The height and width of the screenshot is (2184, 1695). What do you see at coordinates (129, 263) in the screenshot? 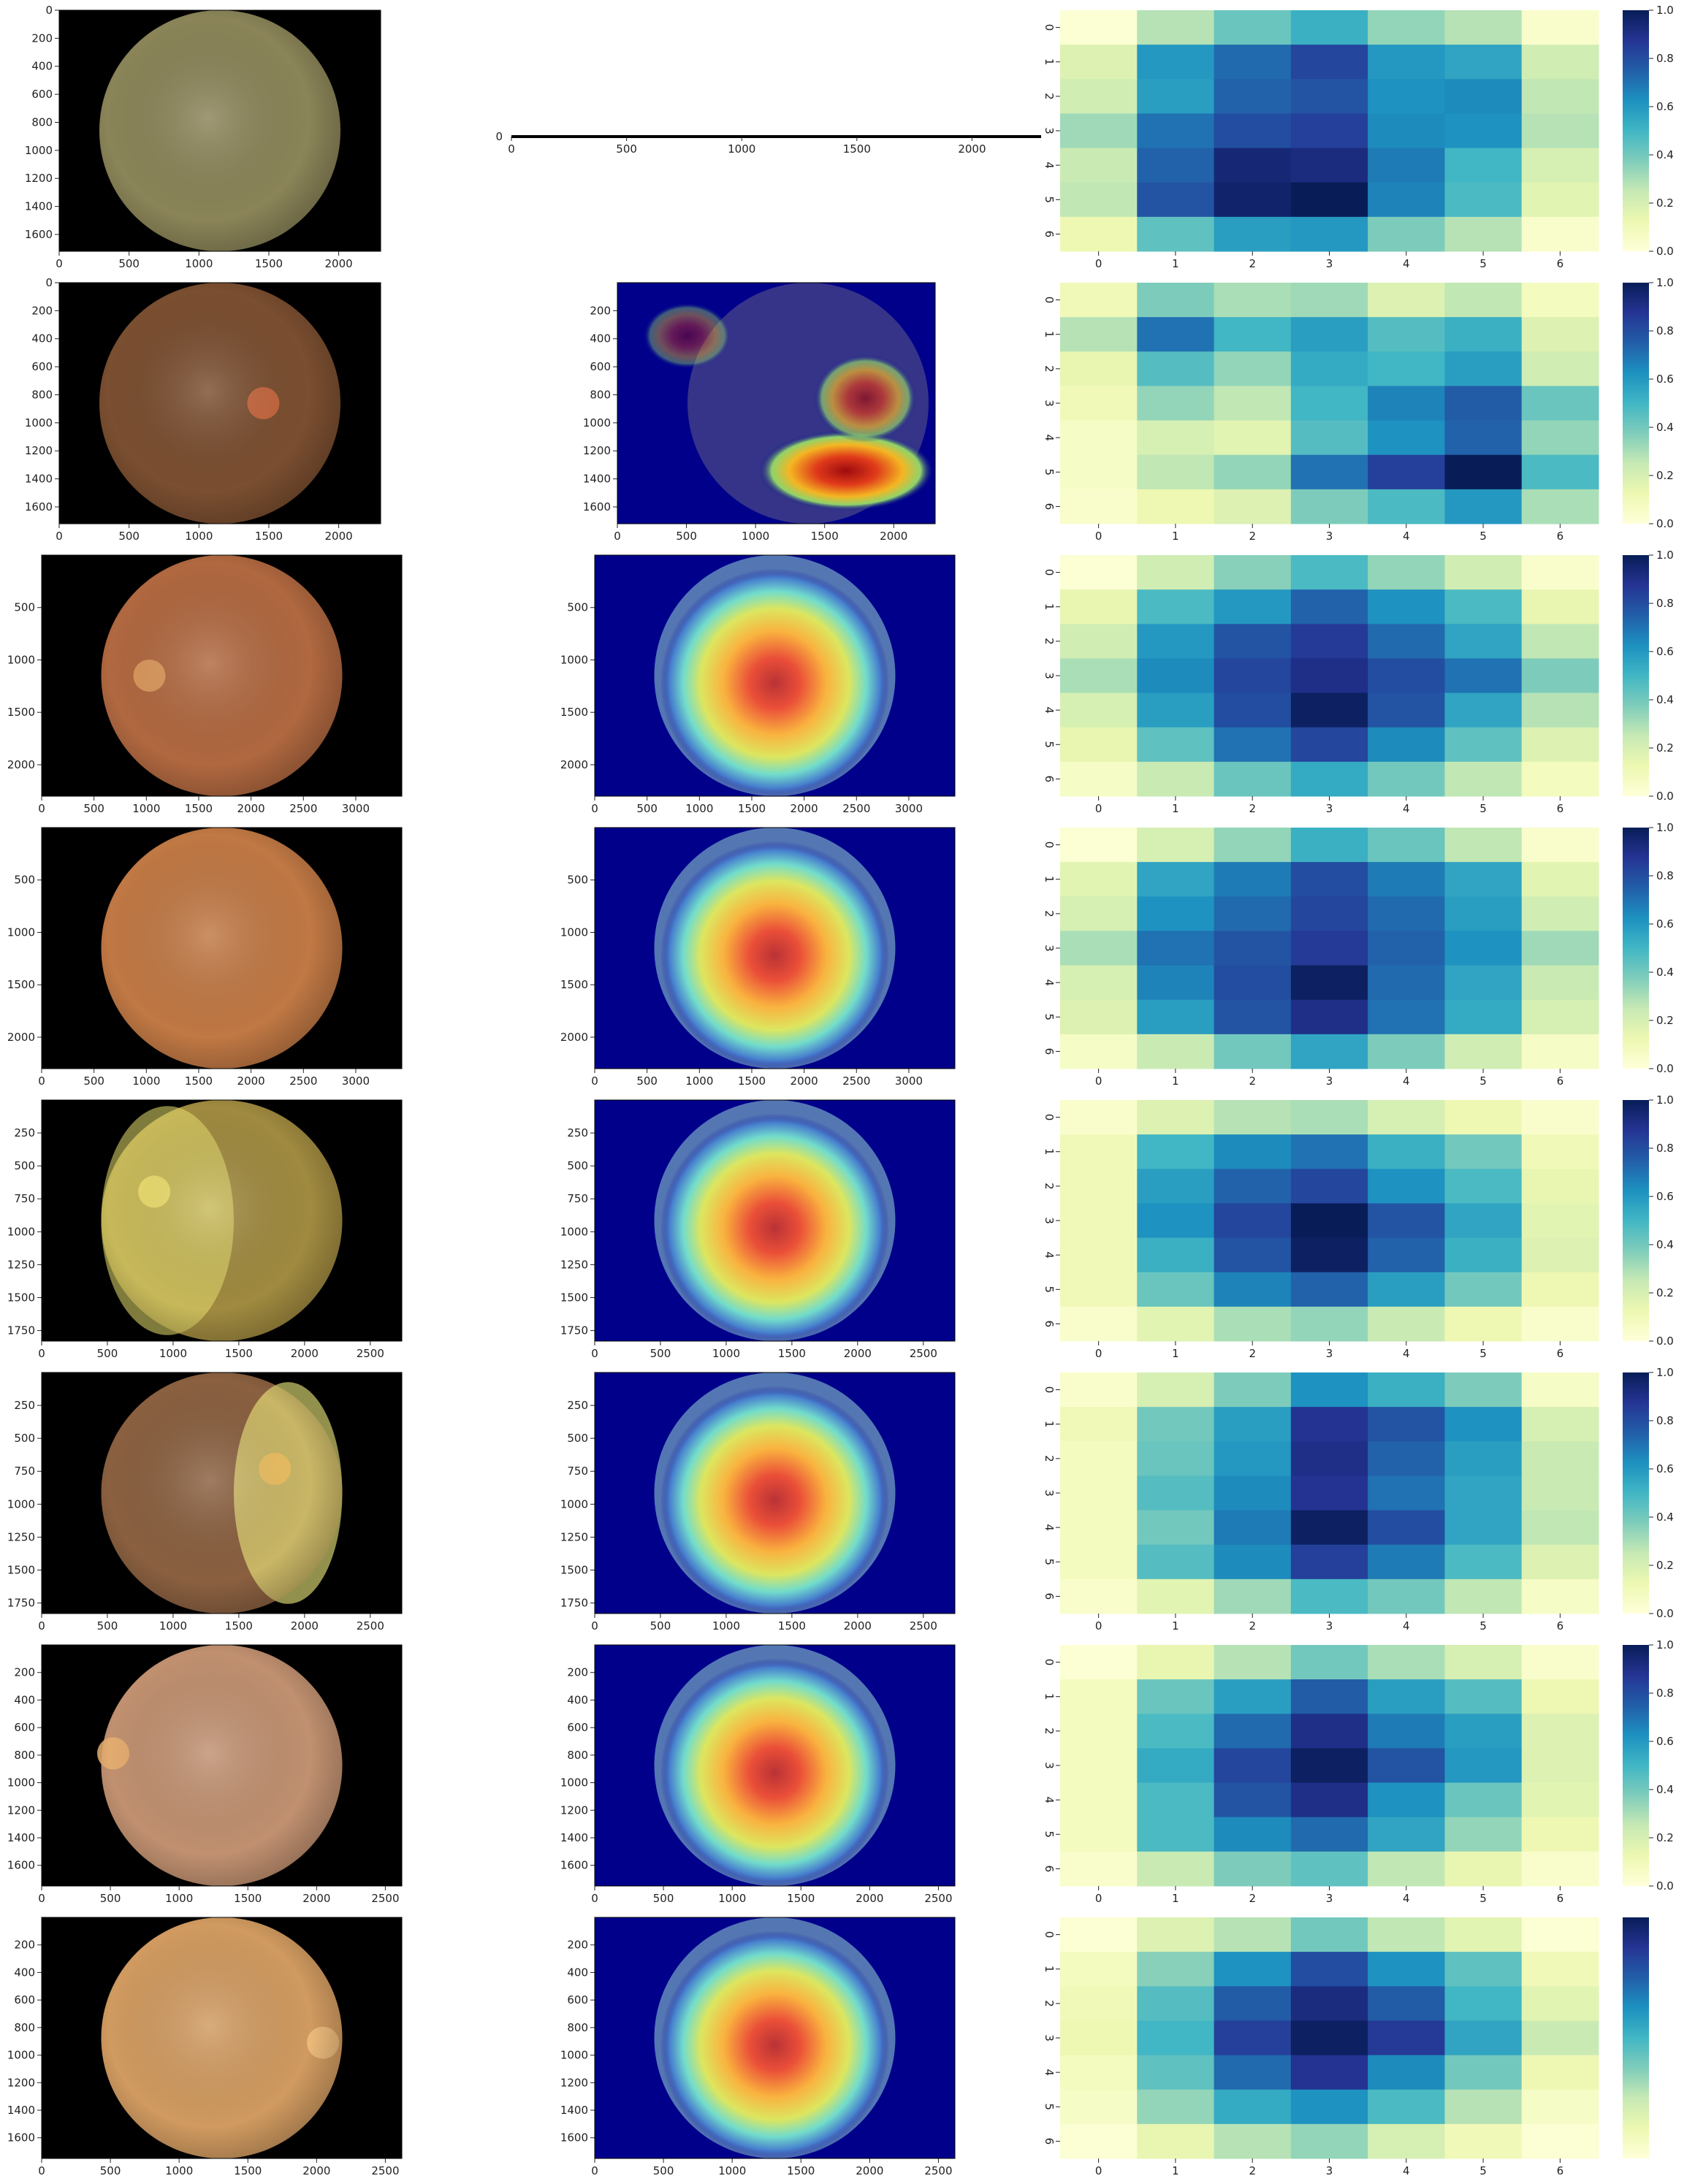
I see `x-tick-label: 500` at bounding box center [129, 263].